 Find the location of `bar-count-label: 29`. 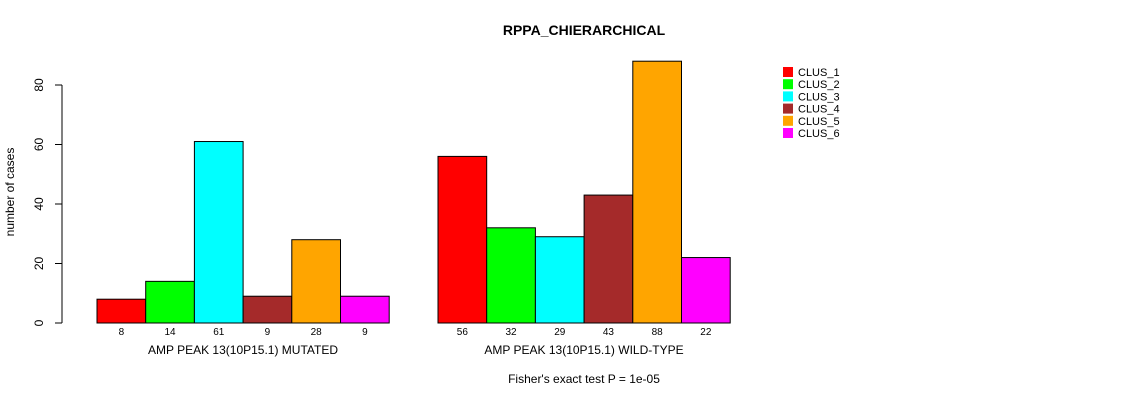

bar-count-label: 29 is located at coordinates (560, 332).